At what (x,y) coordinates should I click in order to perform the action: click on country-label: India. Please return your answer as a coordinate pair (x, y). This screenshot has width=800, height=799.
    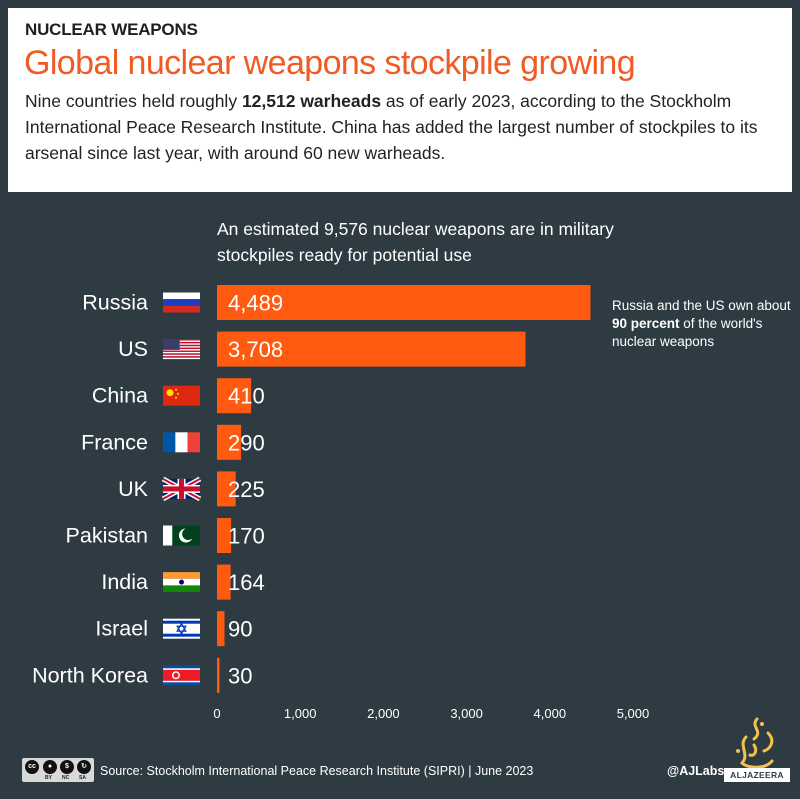
    Looking at the image, I should click on (124, 582).